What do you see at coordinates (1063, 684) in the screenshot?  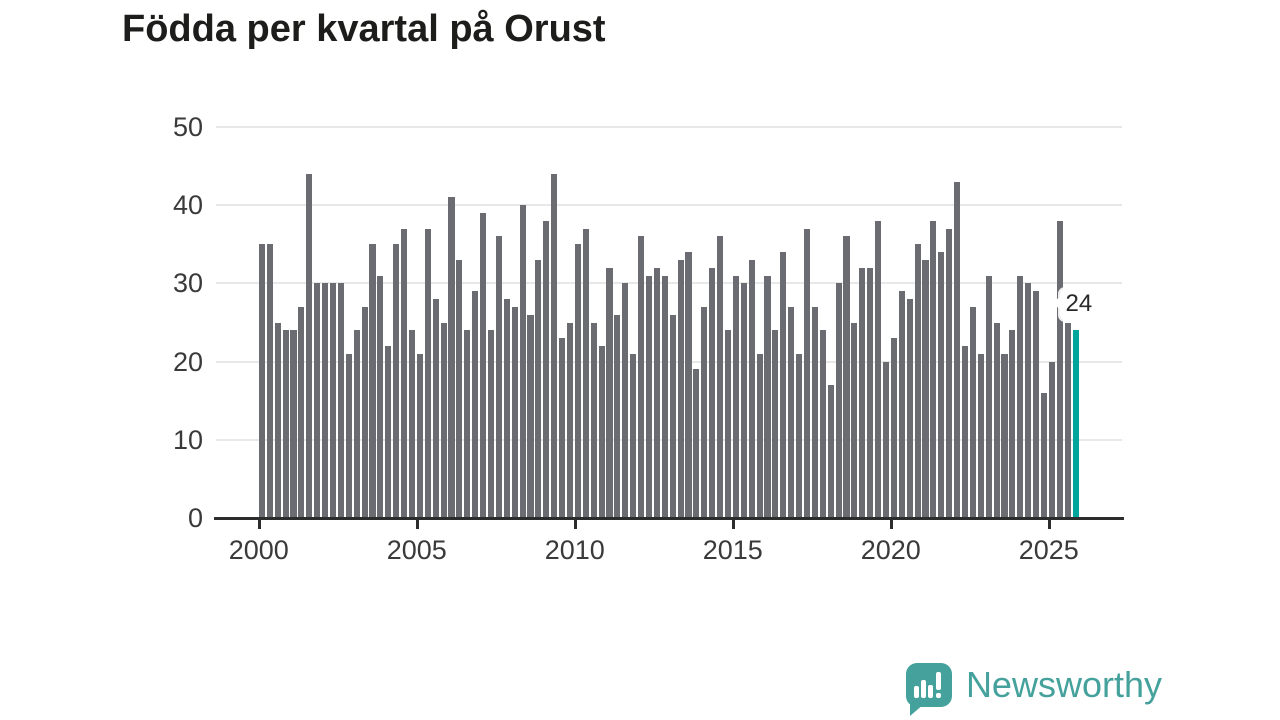 I see `brand-name: Newsworthy` at bounding box center [1063, 684].